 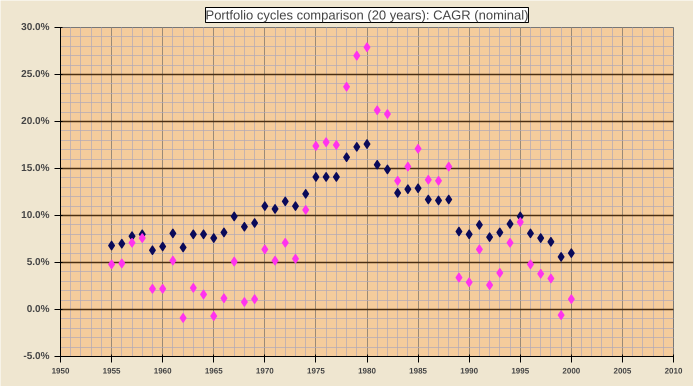 I want to click on x-tick-label: 1980, so click(x=367, y=371).